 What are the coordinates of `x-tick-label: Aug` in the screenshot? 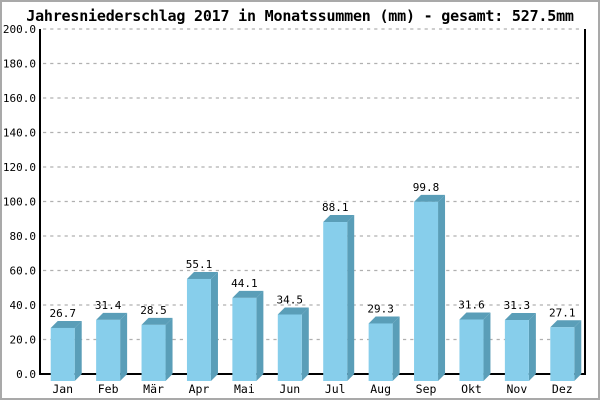 It's located at (380, 389).